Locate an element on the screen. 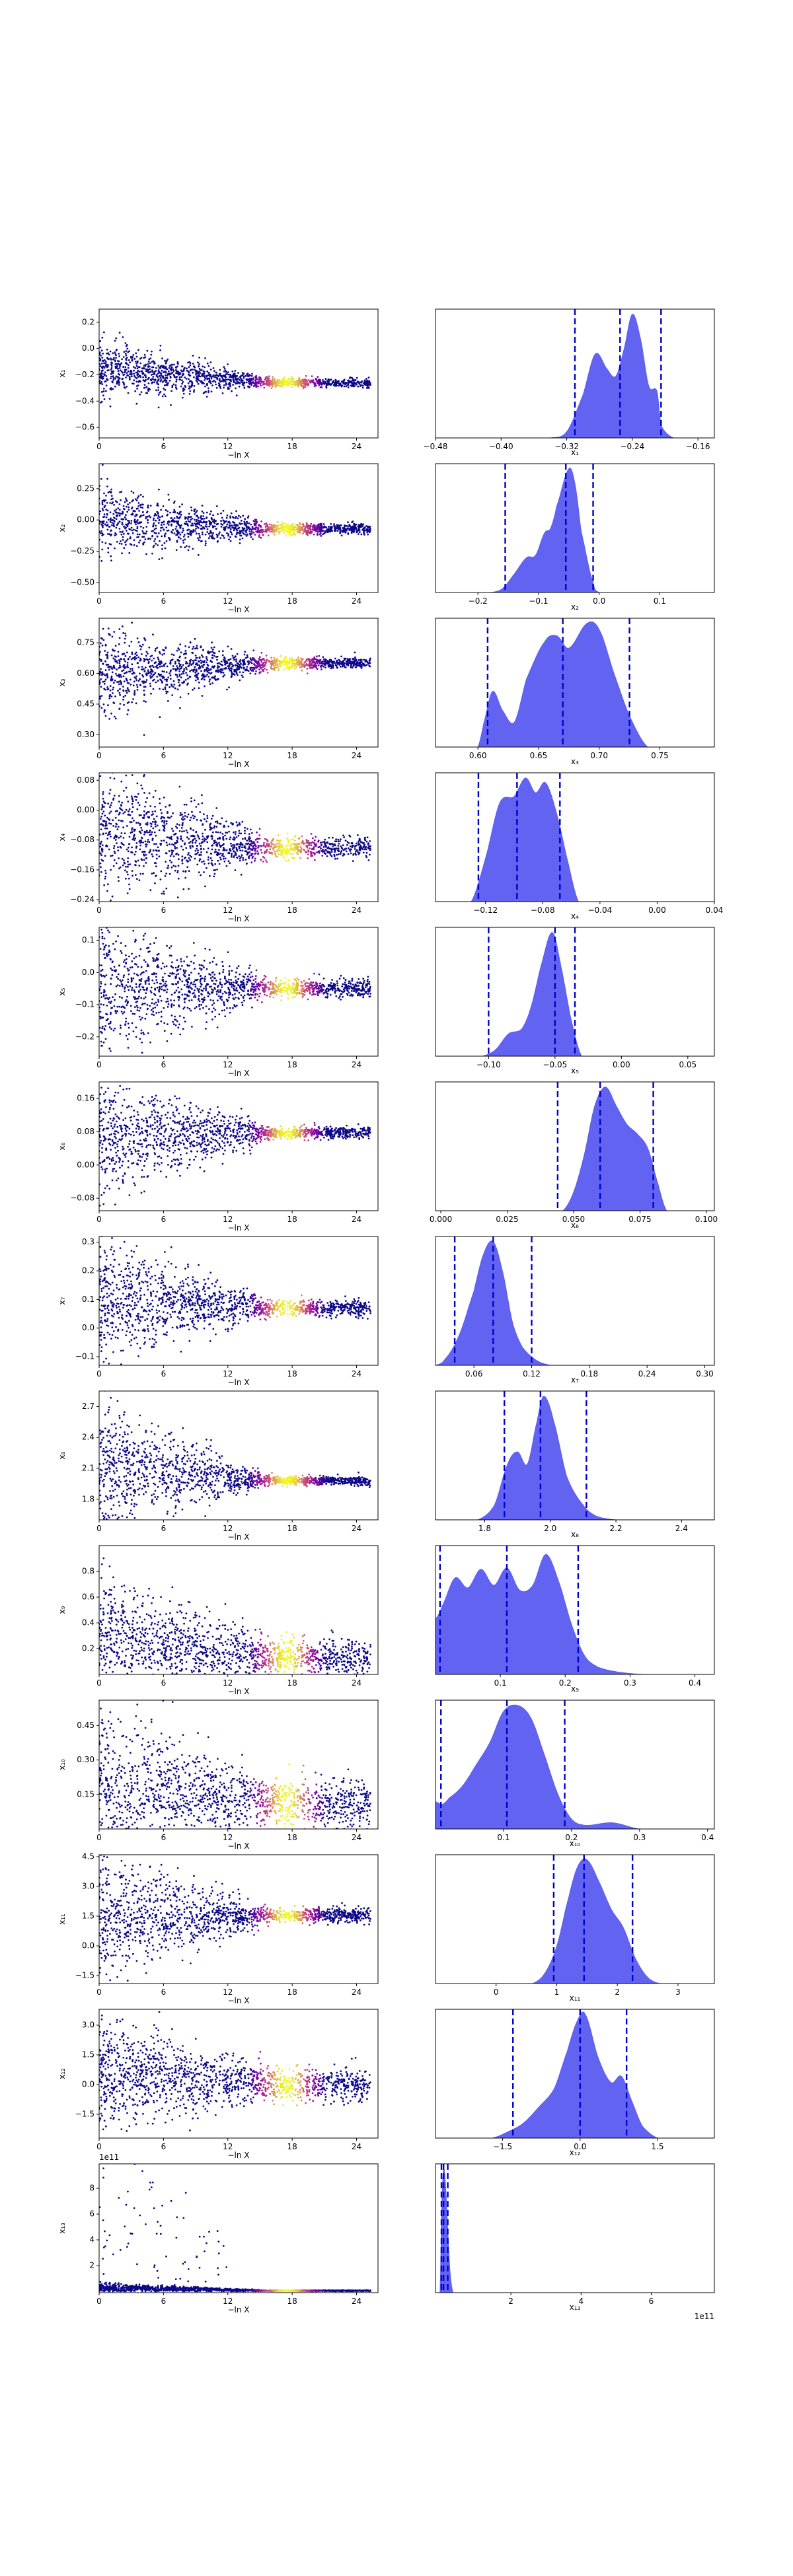  y-tick-label: 0.45 is located at coordinates (86, 704).